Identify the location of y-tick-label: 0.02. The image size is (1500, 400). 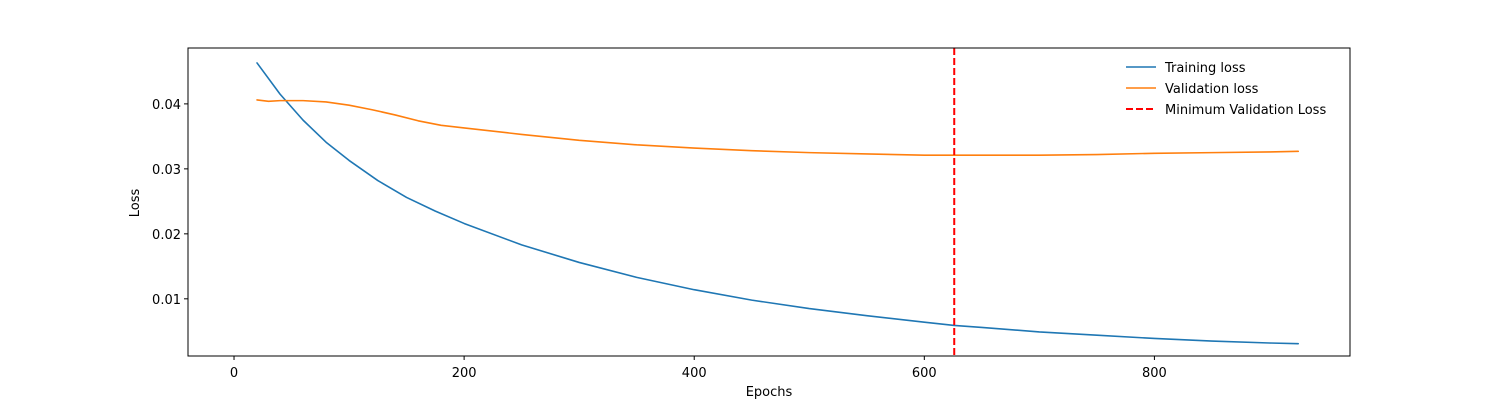
(166, 235).